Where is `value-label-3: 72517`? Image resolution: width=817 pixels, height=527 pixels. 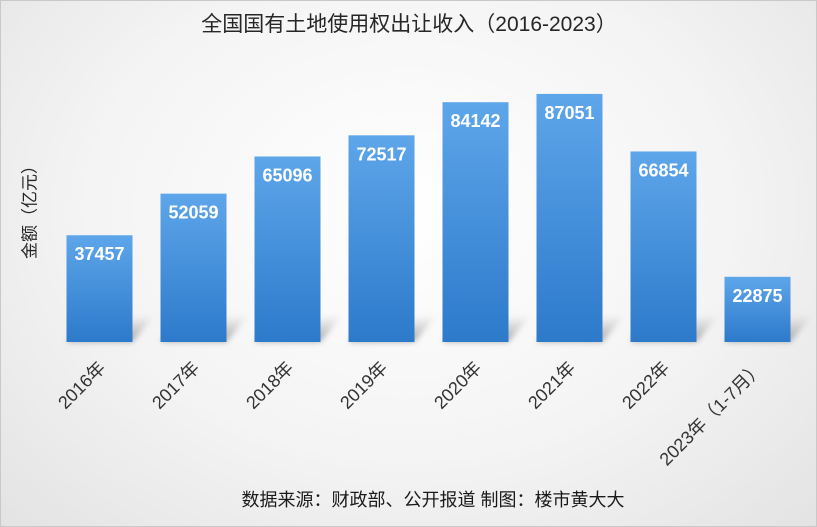 value-label-3: 72517 is located at coordinates (381, 154).